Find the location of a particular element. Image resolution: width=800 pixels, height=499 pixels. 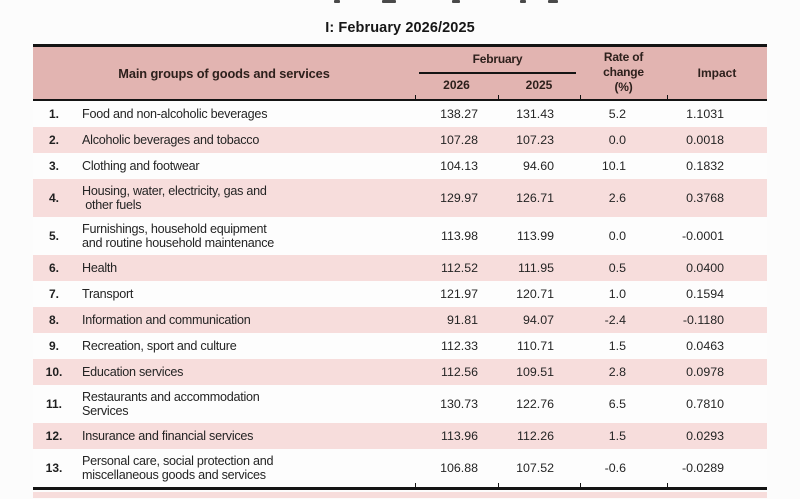

rate-of-change: 2.6 is located at coordinates (617, 198).